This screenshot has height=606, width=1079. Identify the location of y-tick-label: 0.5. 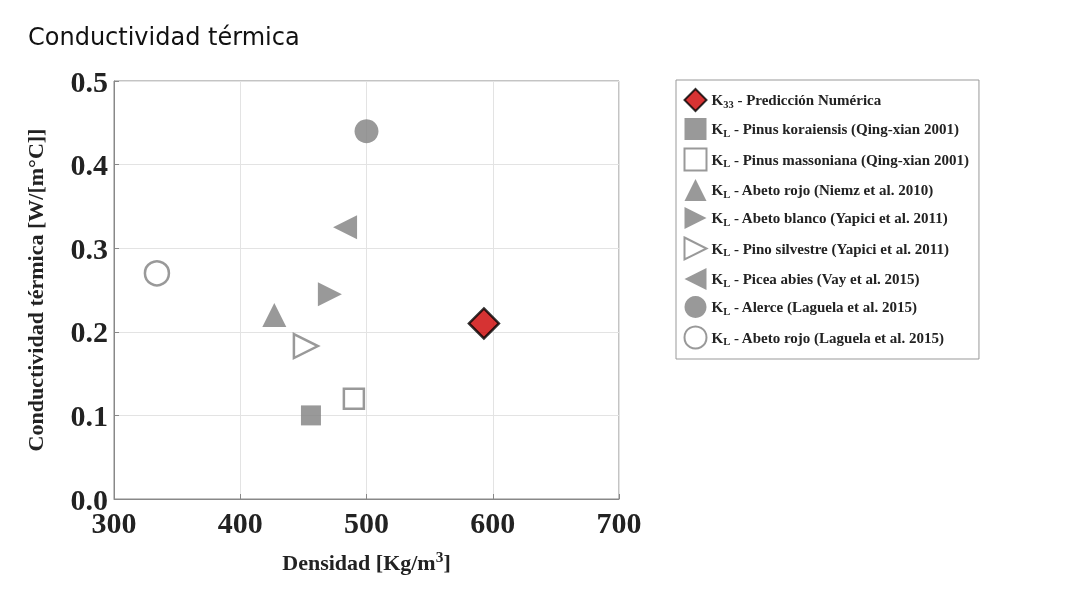
(89, 81).